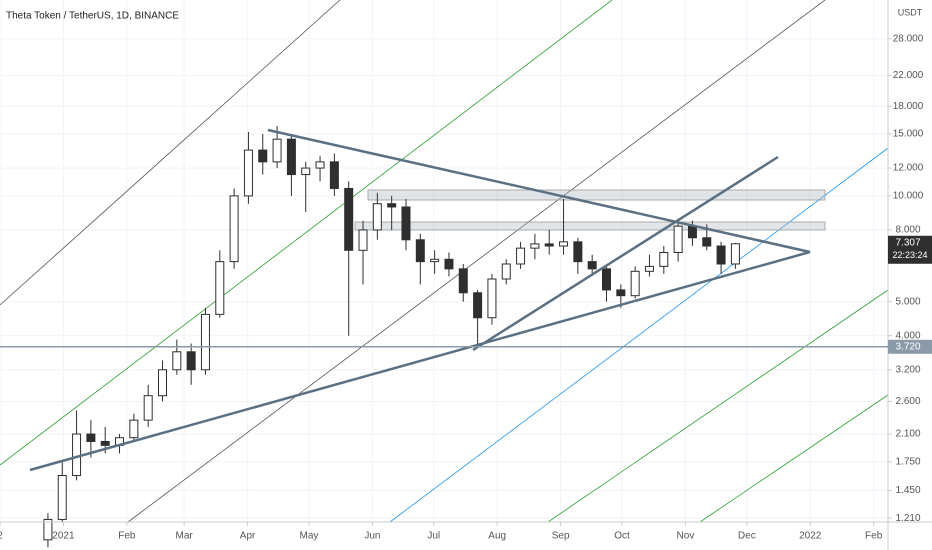 This screenshot has width=932, height=550. I want to click on x-tick-label: 2021, so click(63, 536).